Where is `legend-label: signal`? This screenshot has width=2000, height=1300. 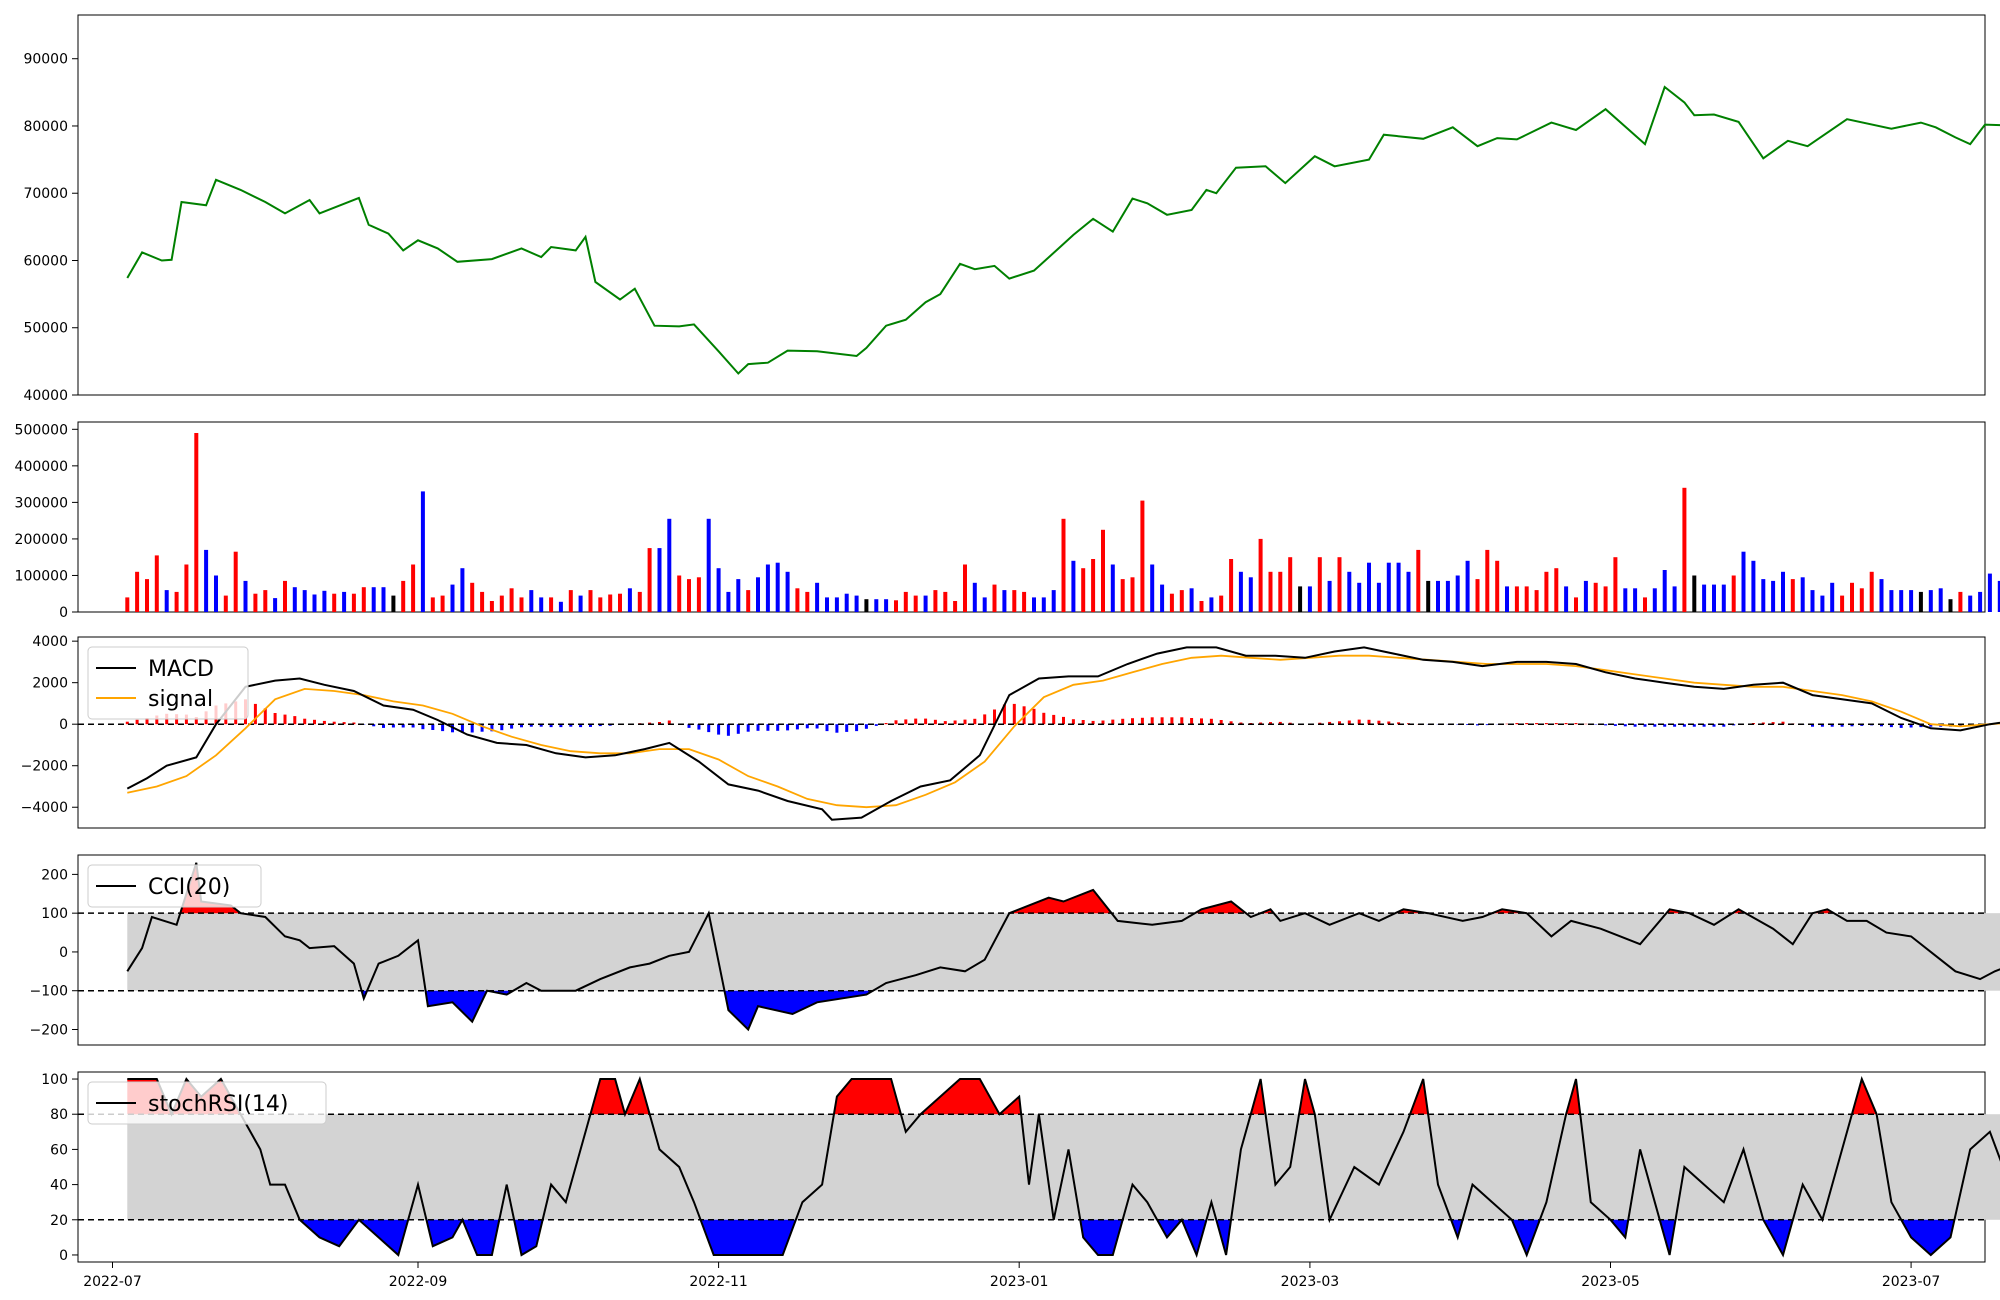 legend-label: signal is located at coordinates (180, 699).